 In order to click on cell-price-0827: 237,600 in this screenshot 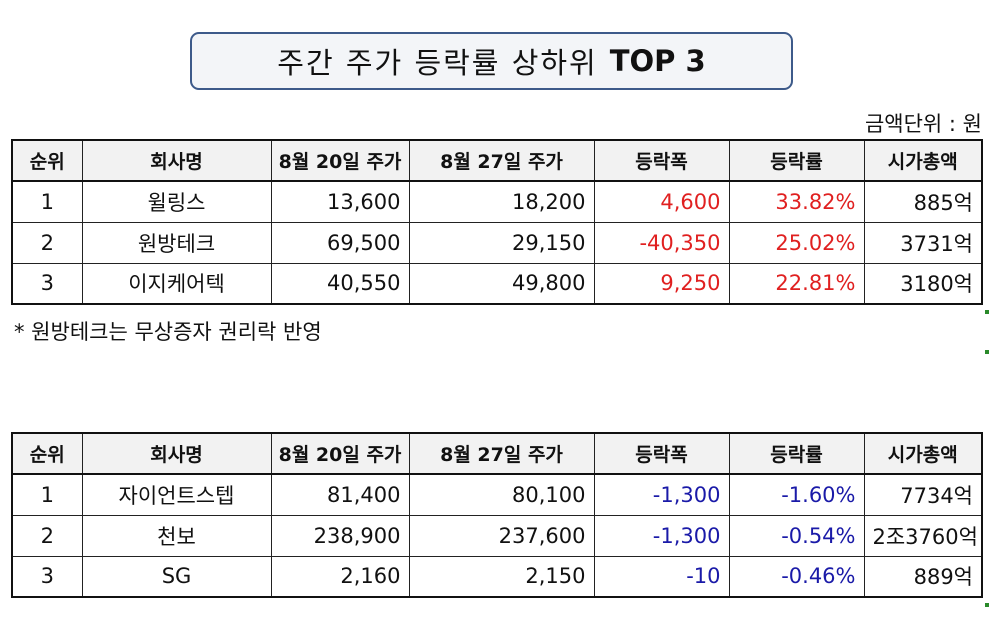, I will do `click(501, 535)`.